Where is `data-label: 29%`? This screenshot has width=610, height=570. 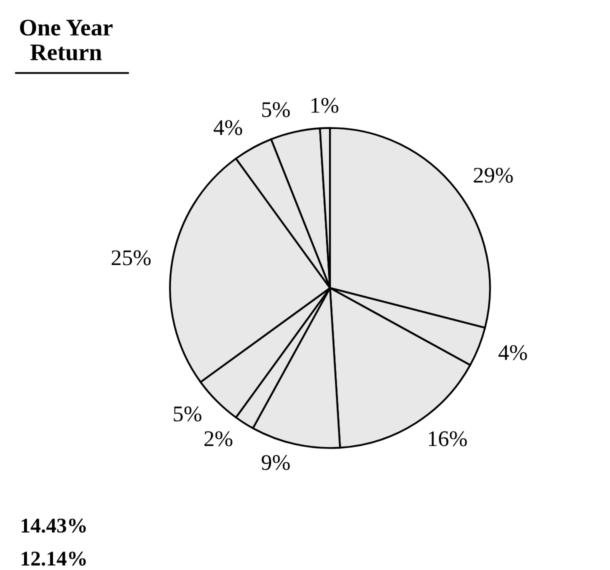 data-label: 29% is located at coordinates (493, 175).